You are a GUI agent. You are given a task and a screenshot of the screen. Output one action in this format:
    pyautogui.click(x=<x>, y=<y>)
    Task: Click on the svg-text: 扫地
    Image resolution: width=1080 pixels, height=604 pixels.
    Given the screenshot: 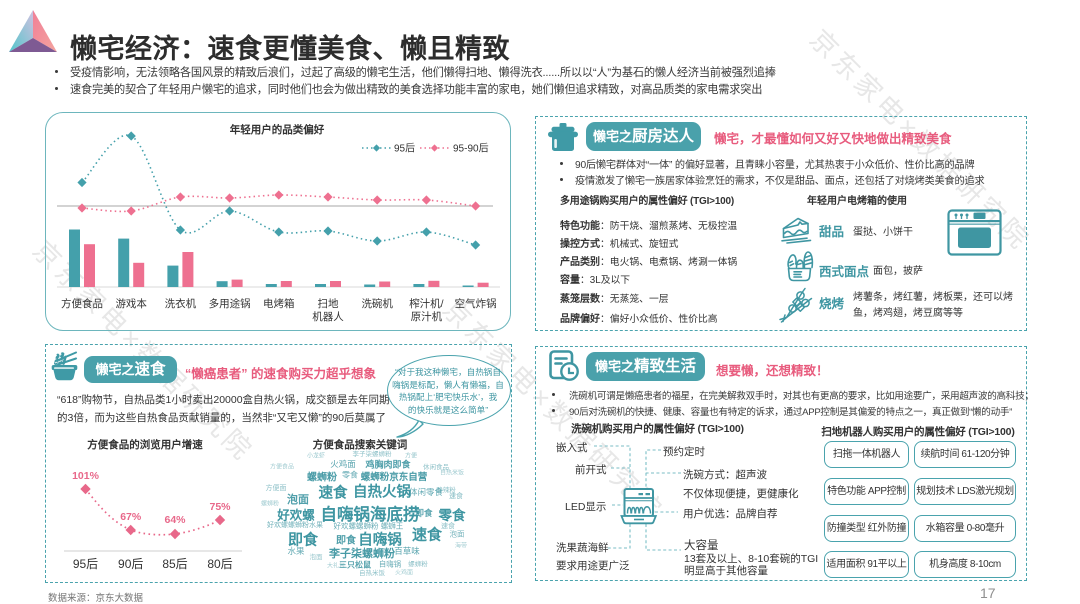 What is the action you would take?
    pyautogui.click(x=328, y=303)
    